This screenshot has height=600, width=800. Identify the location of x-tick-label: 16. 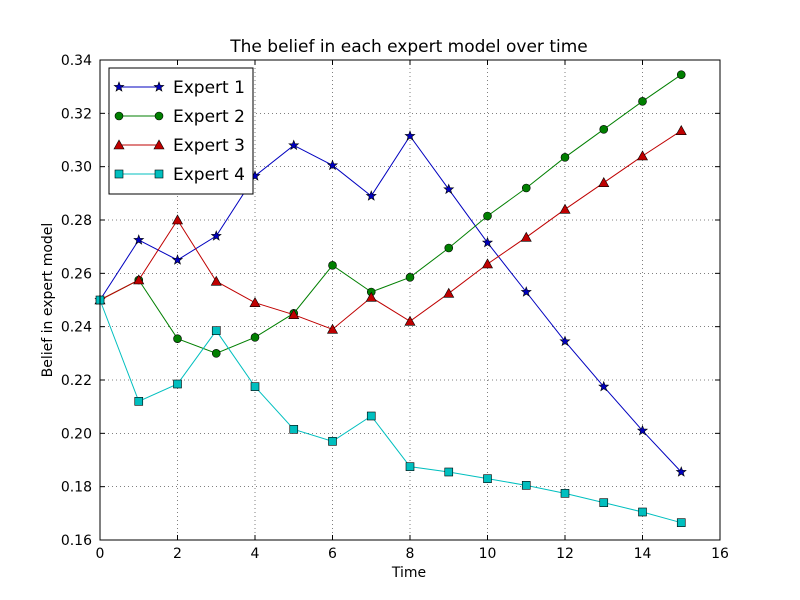
(720, 554).